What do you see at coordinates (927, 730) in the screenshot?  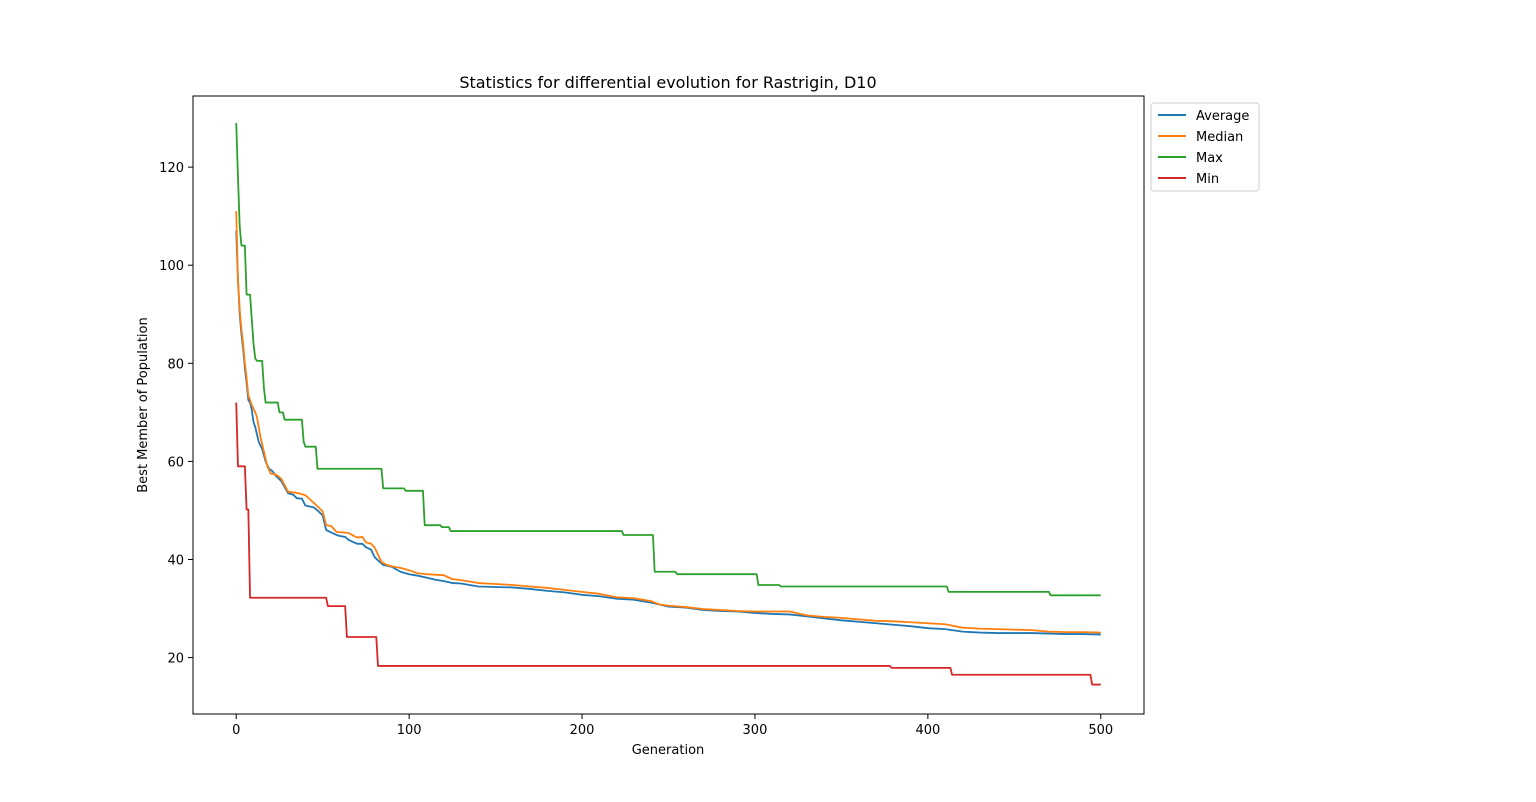 I see `x-tick-label: 400` at bounding box center [927, 730].